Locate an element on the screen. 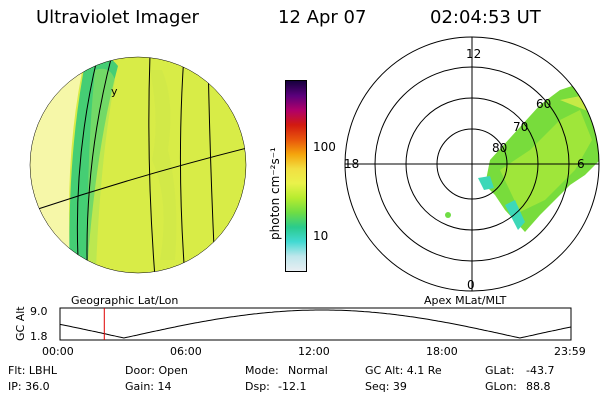 The height and width of the screenshot is (400, 600). dsp-label: Dsp: is located at coordinates (257, 386).